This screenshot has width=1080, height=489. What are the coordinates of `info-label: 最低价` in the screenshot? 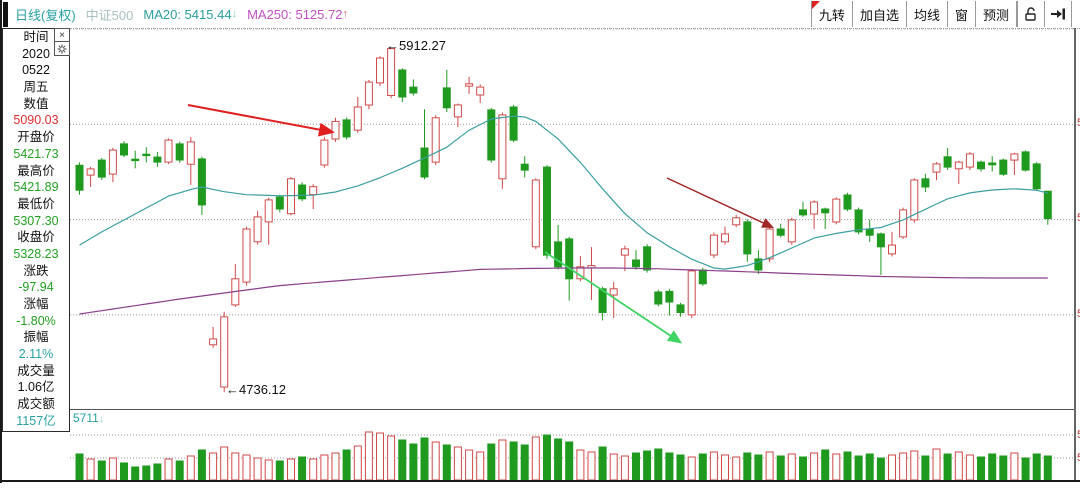 It's located at (36, 203).